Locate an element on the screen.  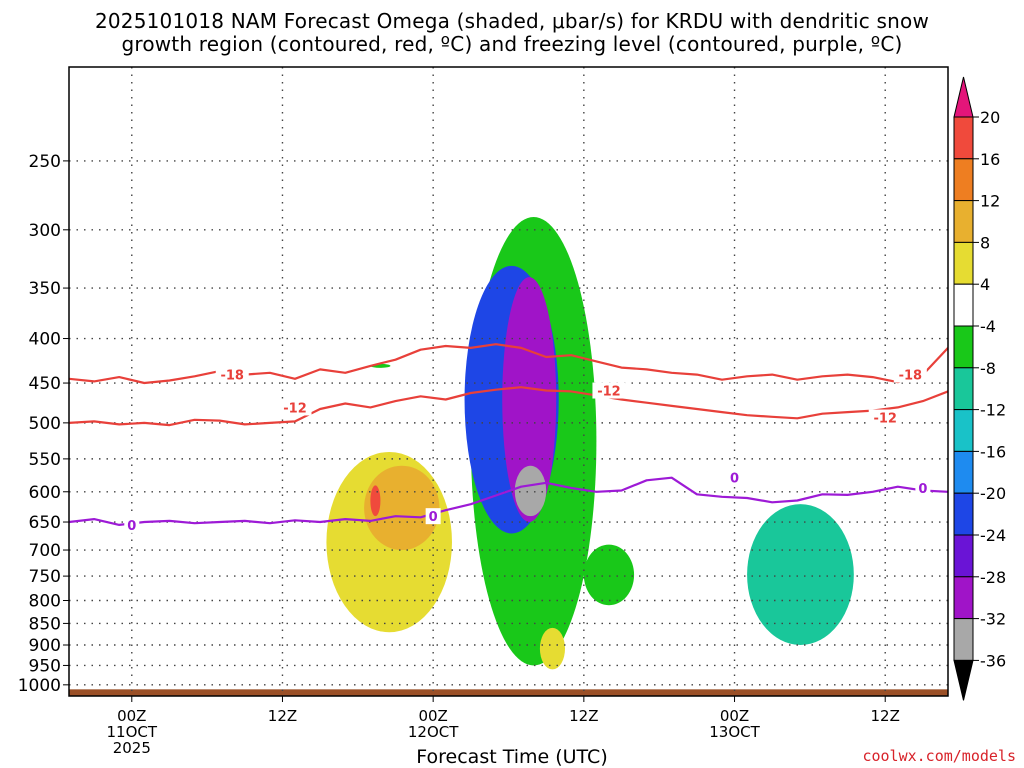
y-tick-label-450: 450 is located at coordinates (45, 384).